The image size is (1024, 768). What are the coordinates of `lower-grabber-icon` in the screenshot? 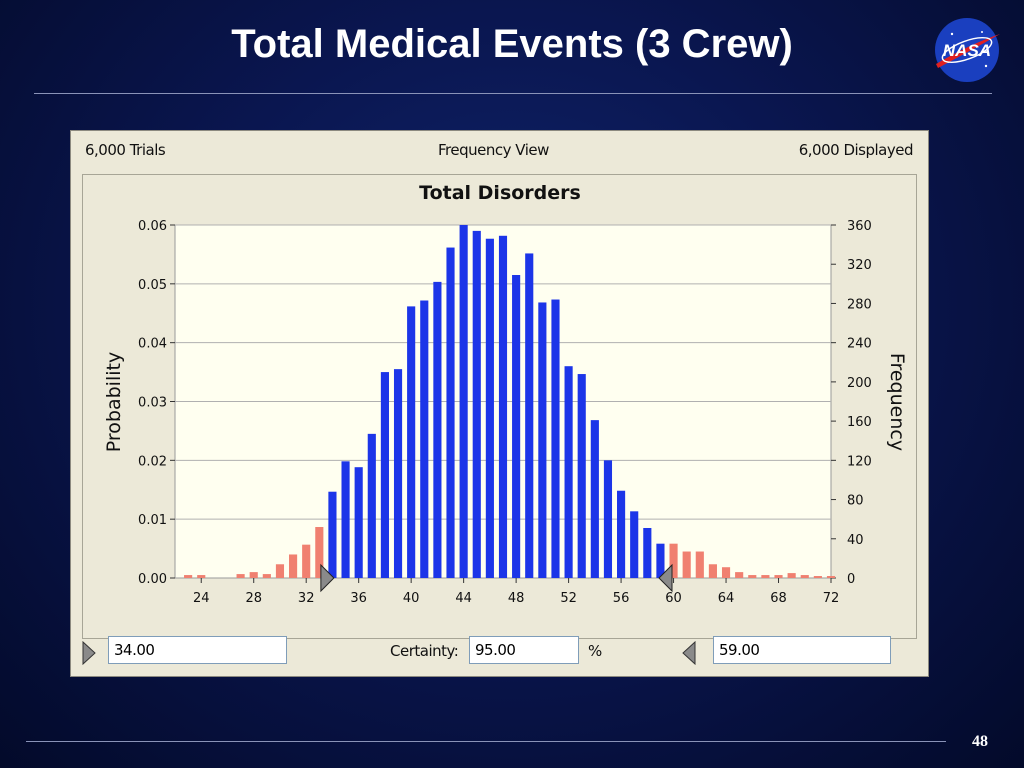 It's located at (89, 653).